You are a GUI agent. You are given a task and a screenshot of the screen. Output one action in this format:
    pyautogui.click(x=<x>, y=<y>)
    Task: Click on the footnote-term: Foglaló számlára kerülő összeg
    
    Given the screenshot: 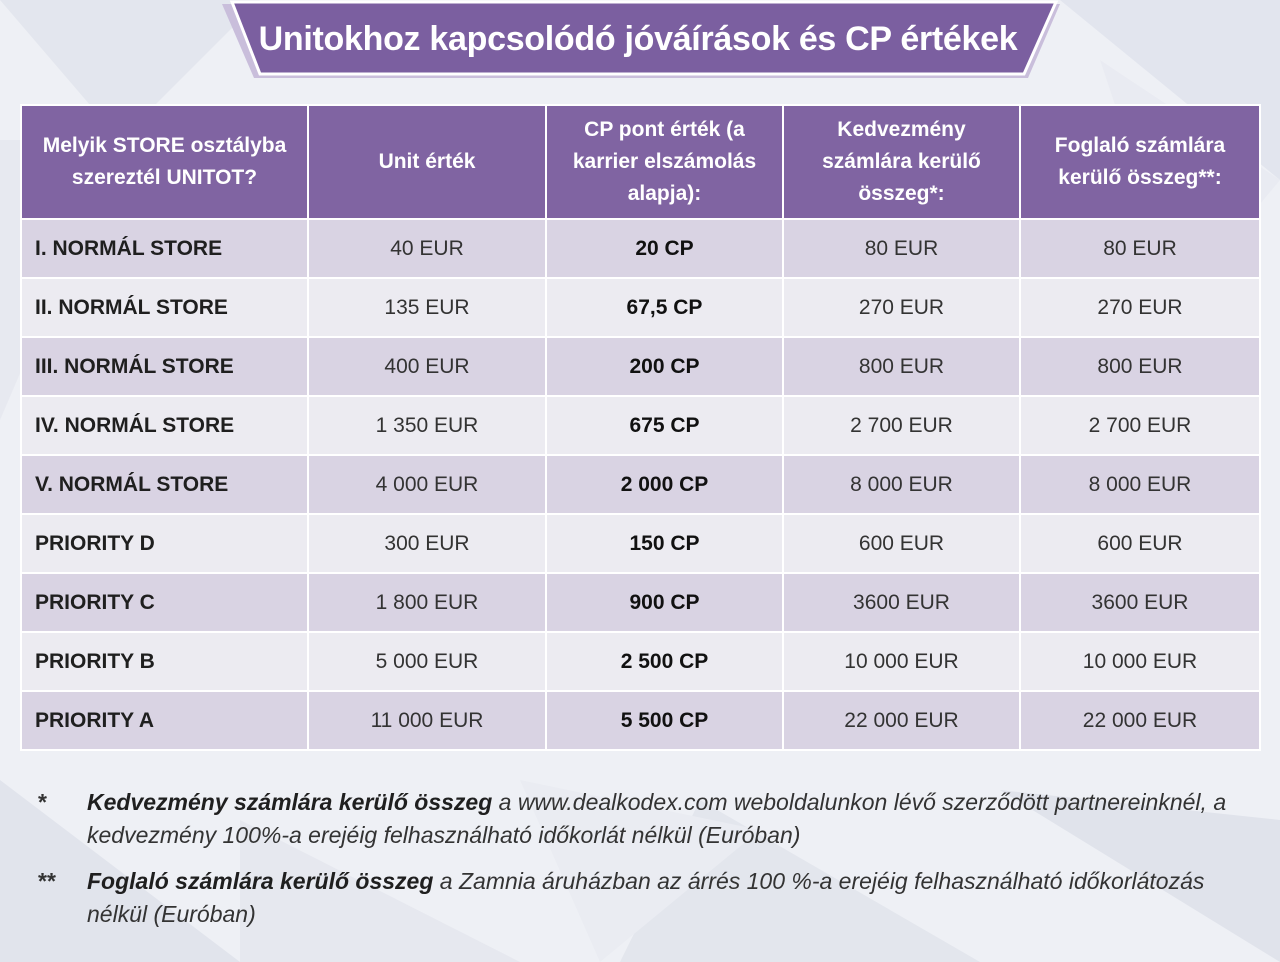 What is the action you would take?
    pyautogui.click(x=260, y=881)
    